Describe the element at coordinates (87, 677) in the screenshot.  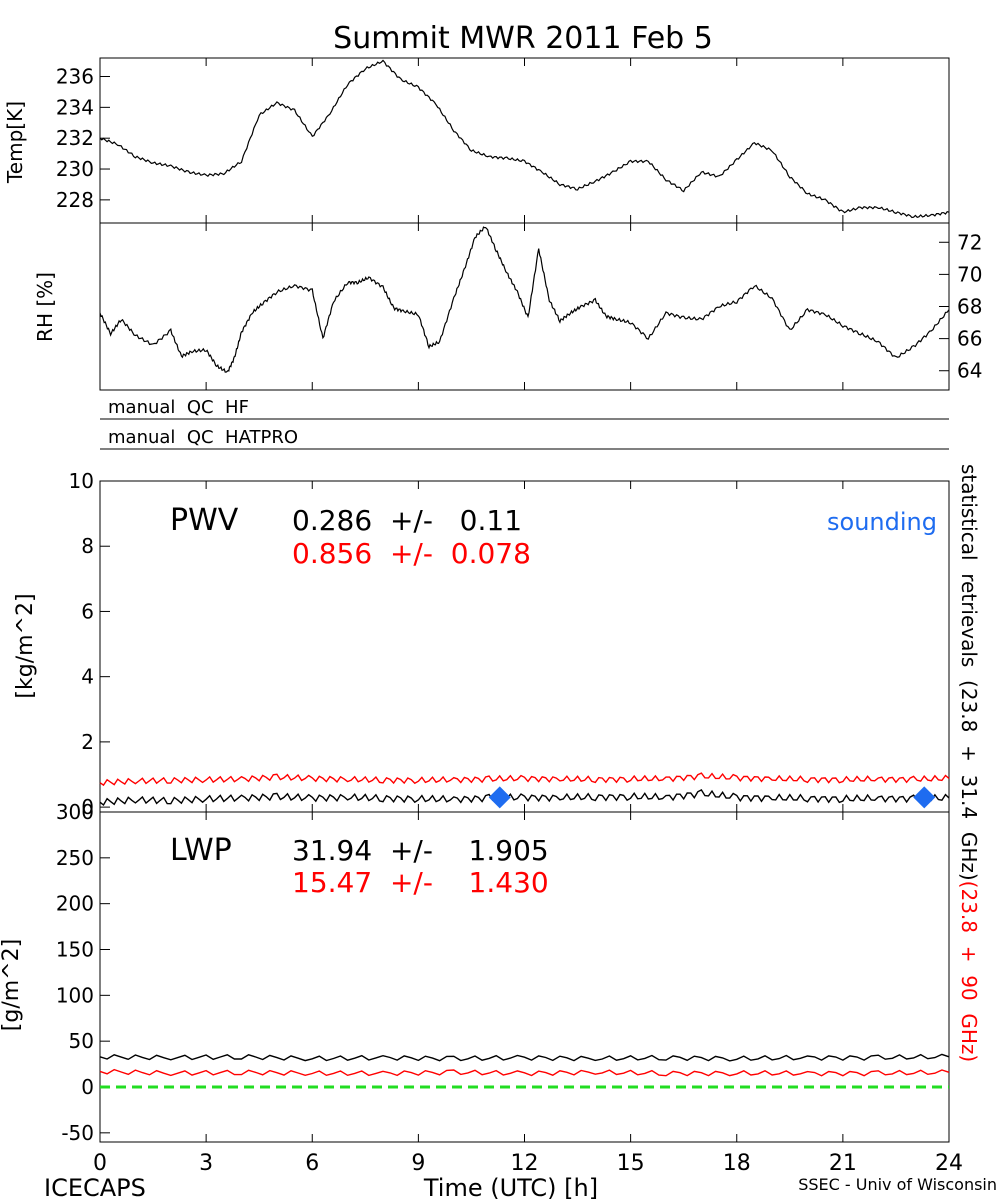
I see `y-tick-label: 4` at that location.